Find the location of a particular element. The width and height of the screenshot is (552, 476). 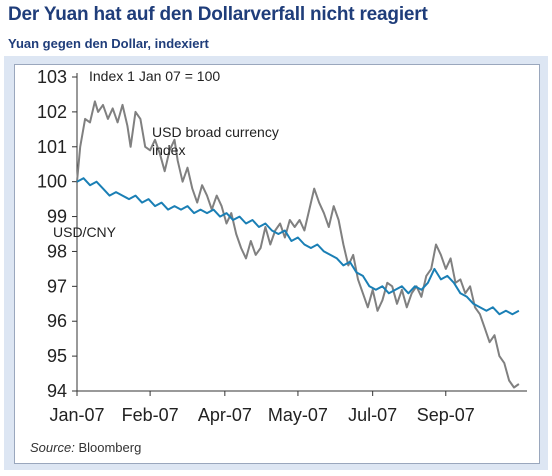

x-tick-label: Feb-07 is located at coordinates (150, 415).